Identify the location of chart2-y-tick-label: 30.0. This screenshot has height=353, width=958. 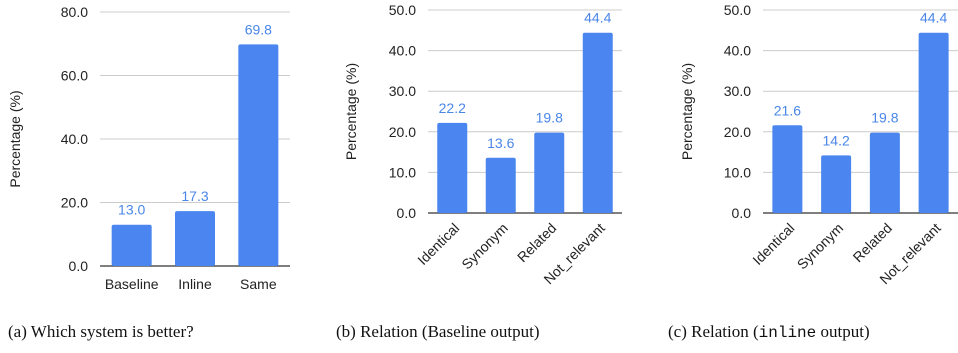
(402, 91).